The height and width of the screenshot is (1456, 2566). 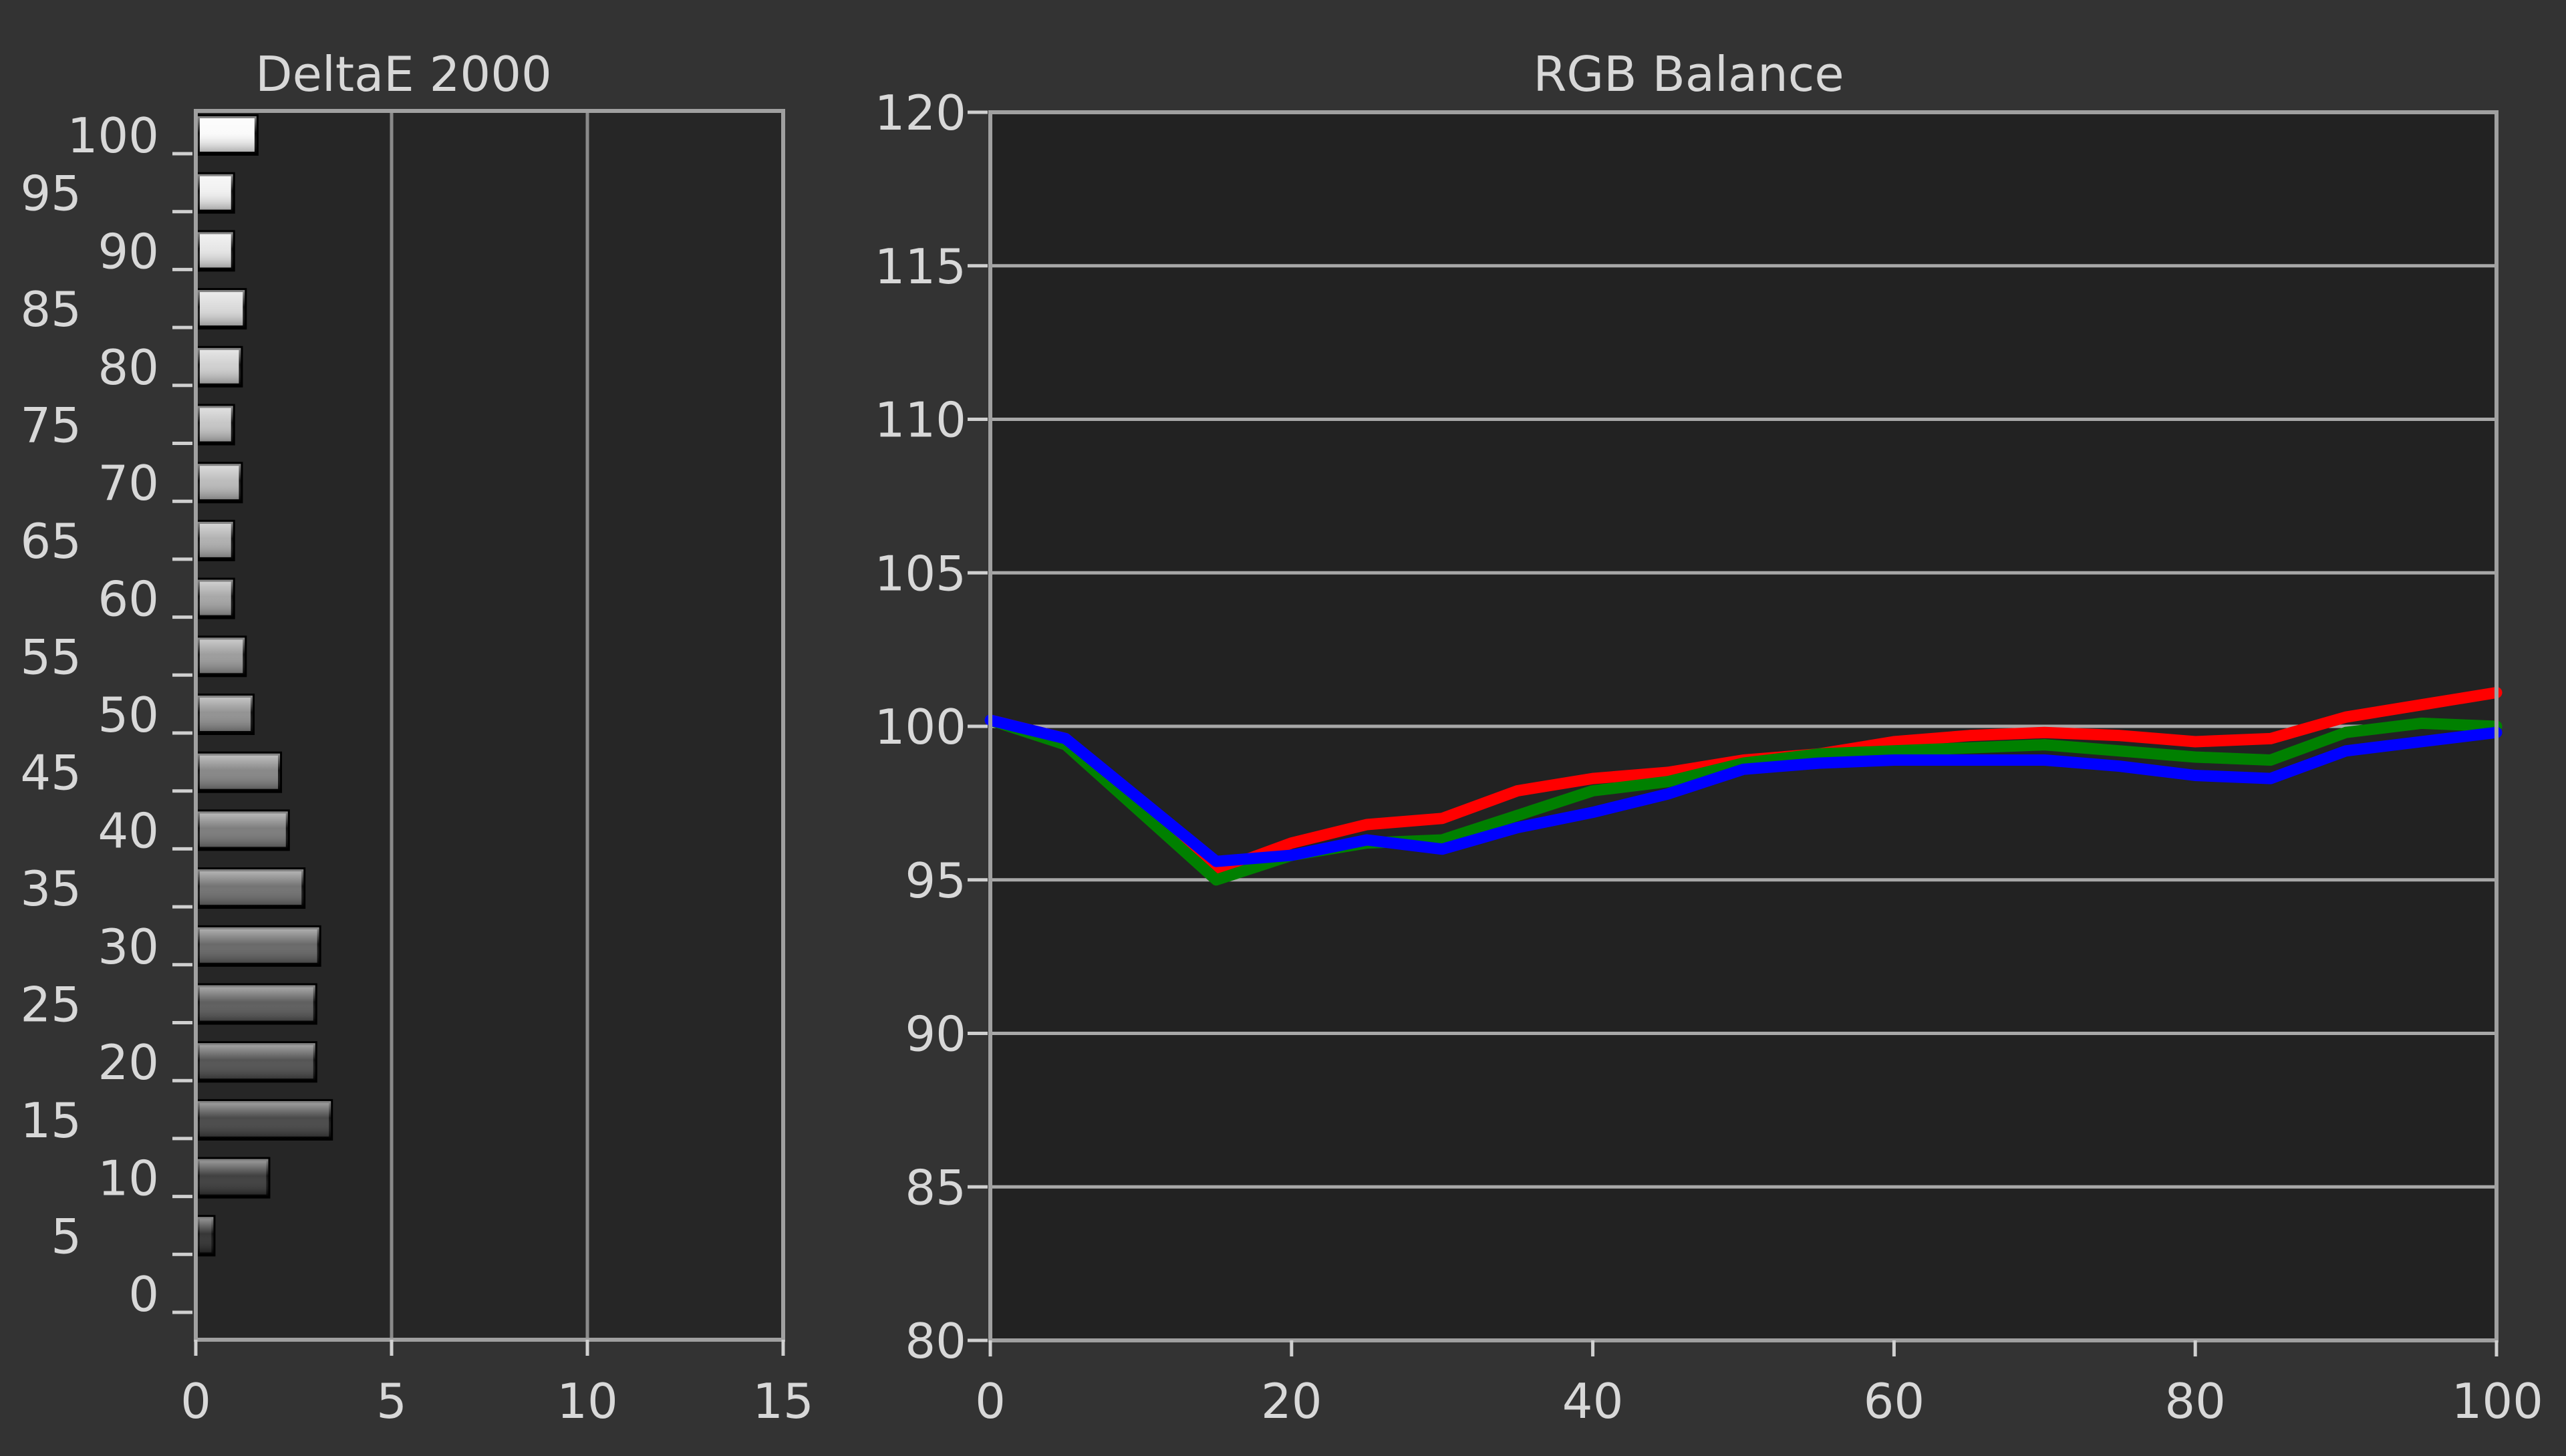 What do you see at coordinates (1759, 1384) in the screenshot?
I see `rgb-x-ticks: 0 20 40 60 80 100` at bounding box center [1759, 1384].